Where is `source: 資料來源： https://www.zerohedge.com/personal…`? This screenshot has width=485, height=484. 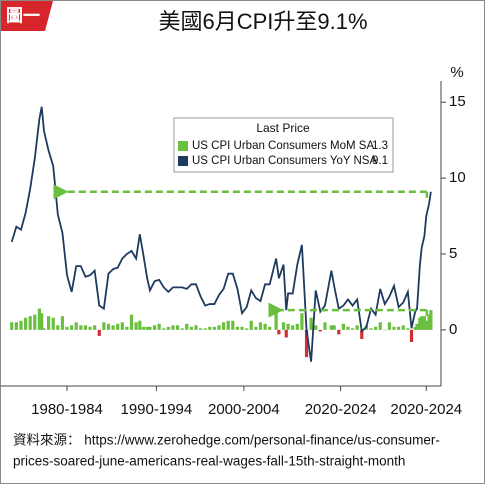
source: 資料來源： https://www.zerohedge.com/personal… is located at coordinates (226, 440).